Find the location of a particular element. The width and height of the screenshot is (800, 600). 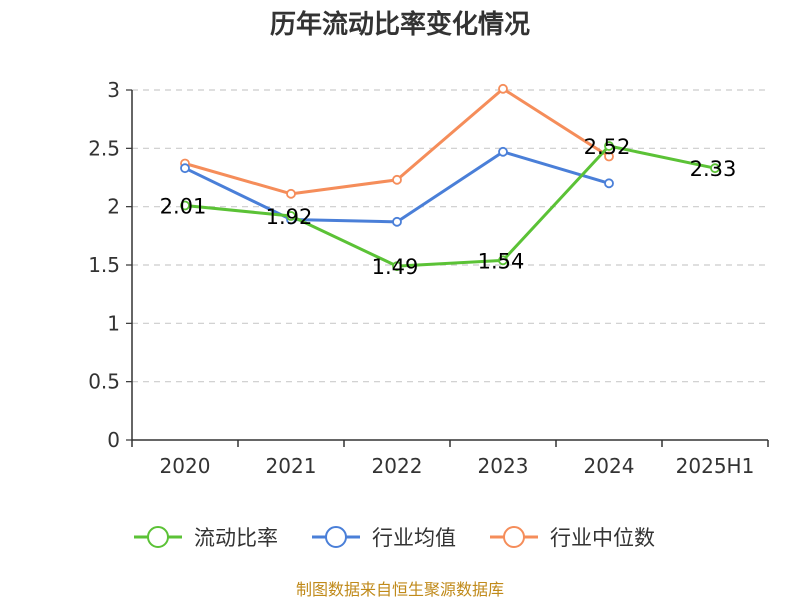

legend-label: 行业均值 is located at coordinates (414, 538).